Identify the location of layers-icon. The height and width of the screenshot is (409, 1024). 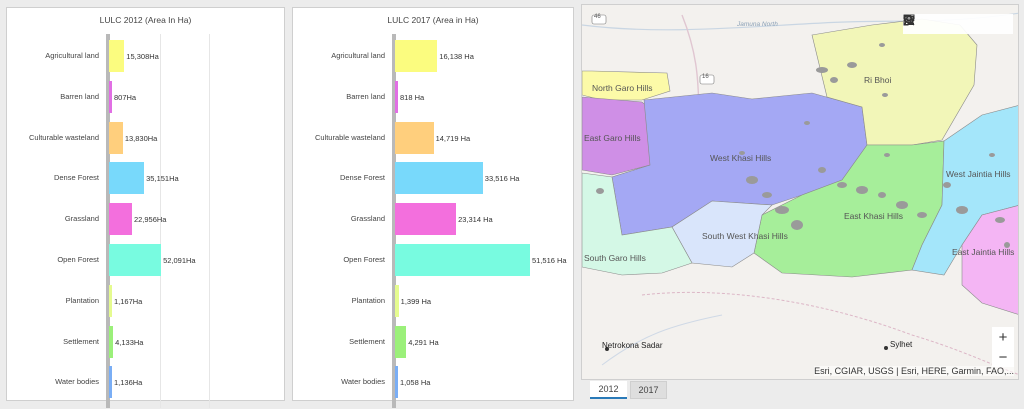
(947, 24).